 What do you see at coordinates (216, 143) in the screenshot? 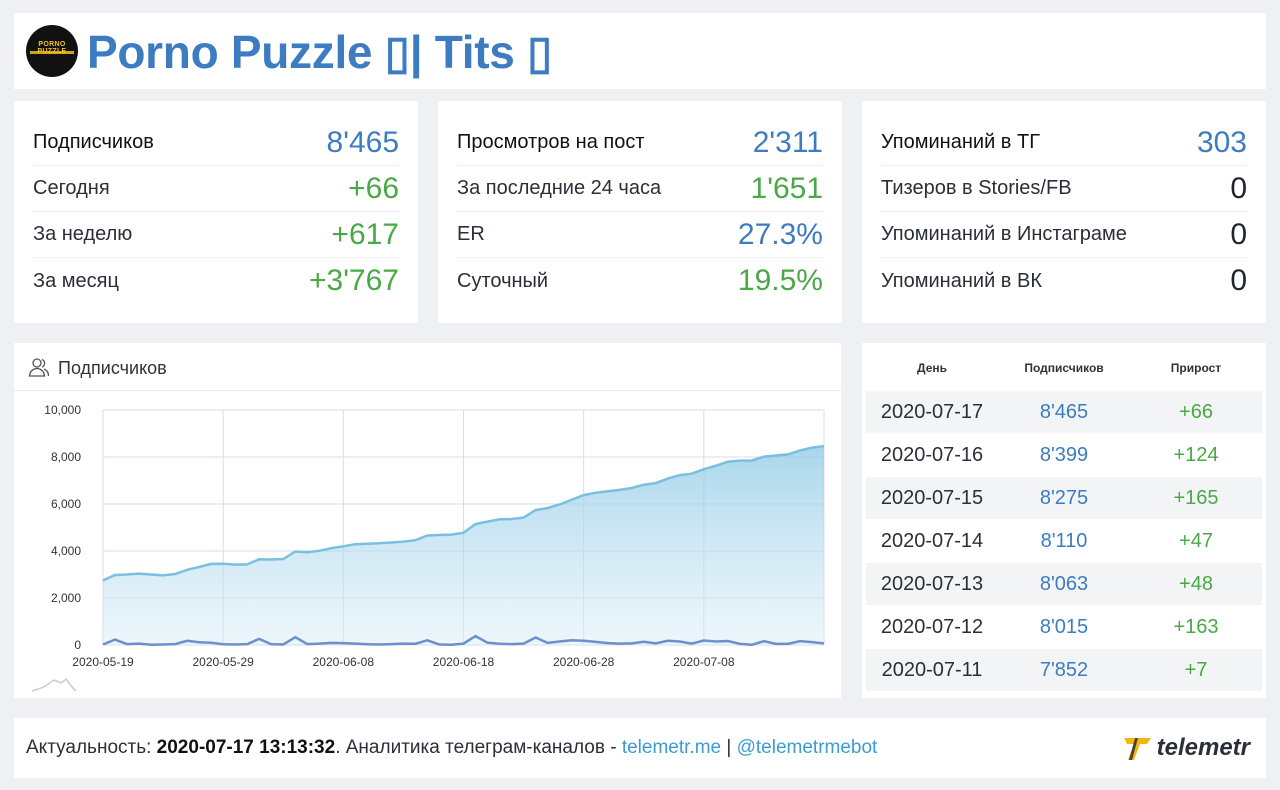
I see `stat-row: Подписчиков 8'465` at bounding box center [216, 143].